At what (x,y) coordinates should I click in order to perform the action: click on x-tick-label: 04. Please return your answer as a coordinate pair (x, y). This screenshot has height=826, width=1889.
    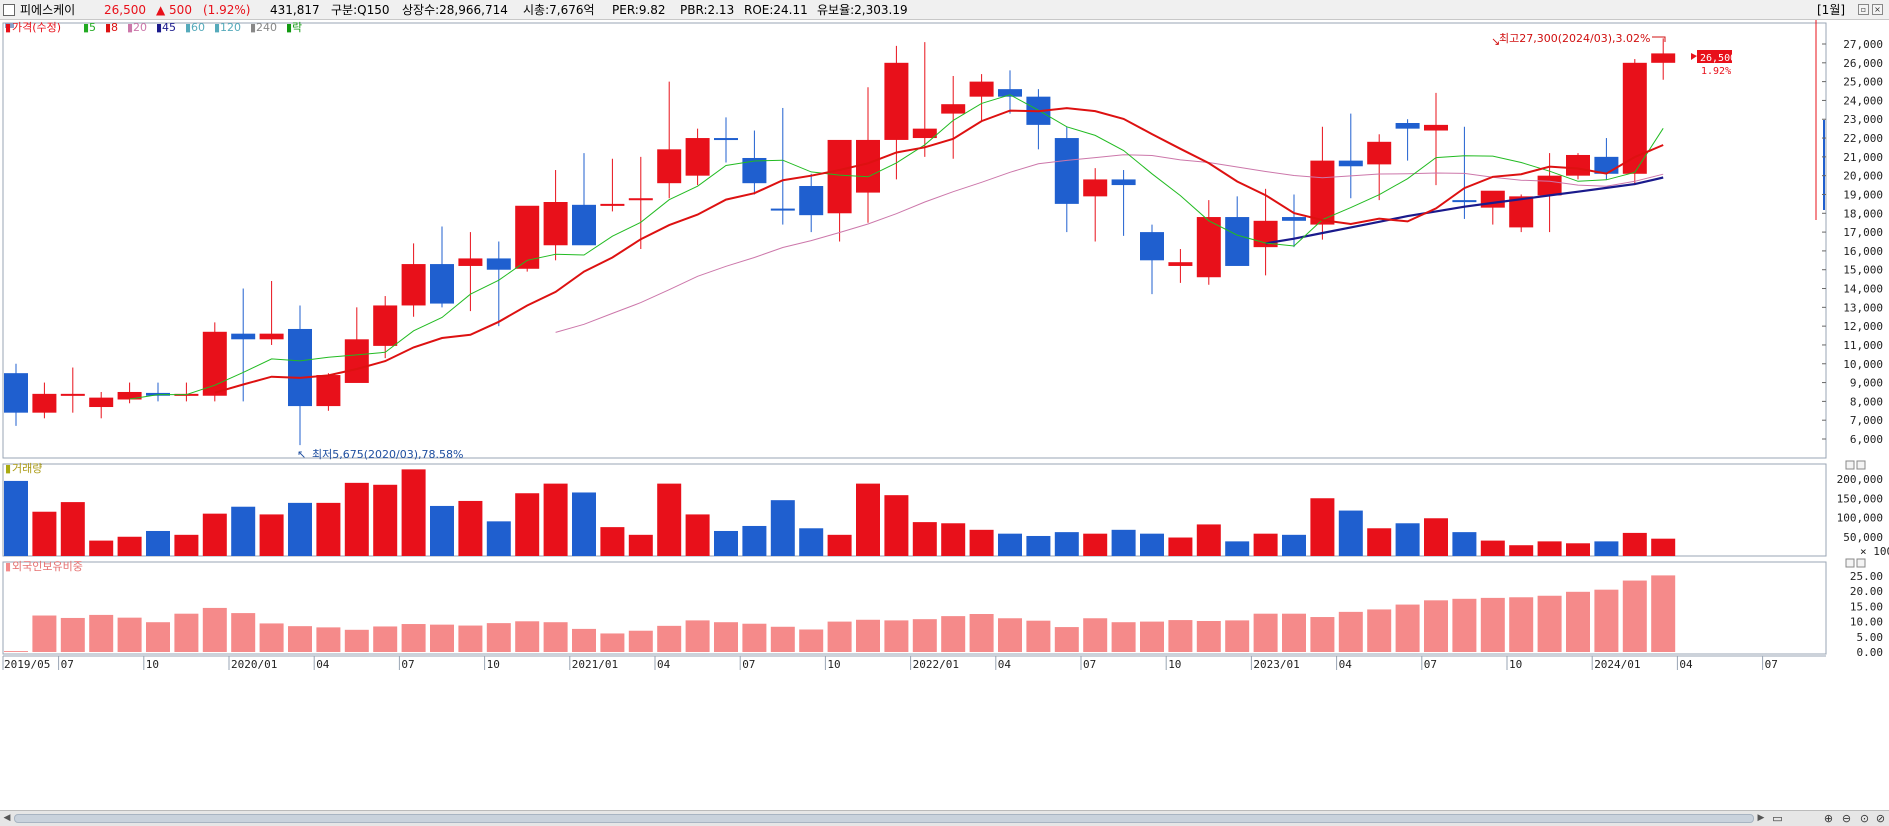
    Looking at the image, I should click on (323, 664).